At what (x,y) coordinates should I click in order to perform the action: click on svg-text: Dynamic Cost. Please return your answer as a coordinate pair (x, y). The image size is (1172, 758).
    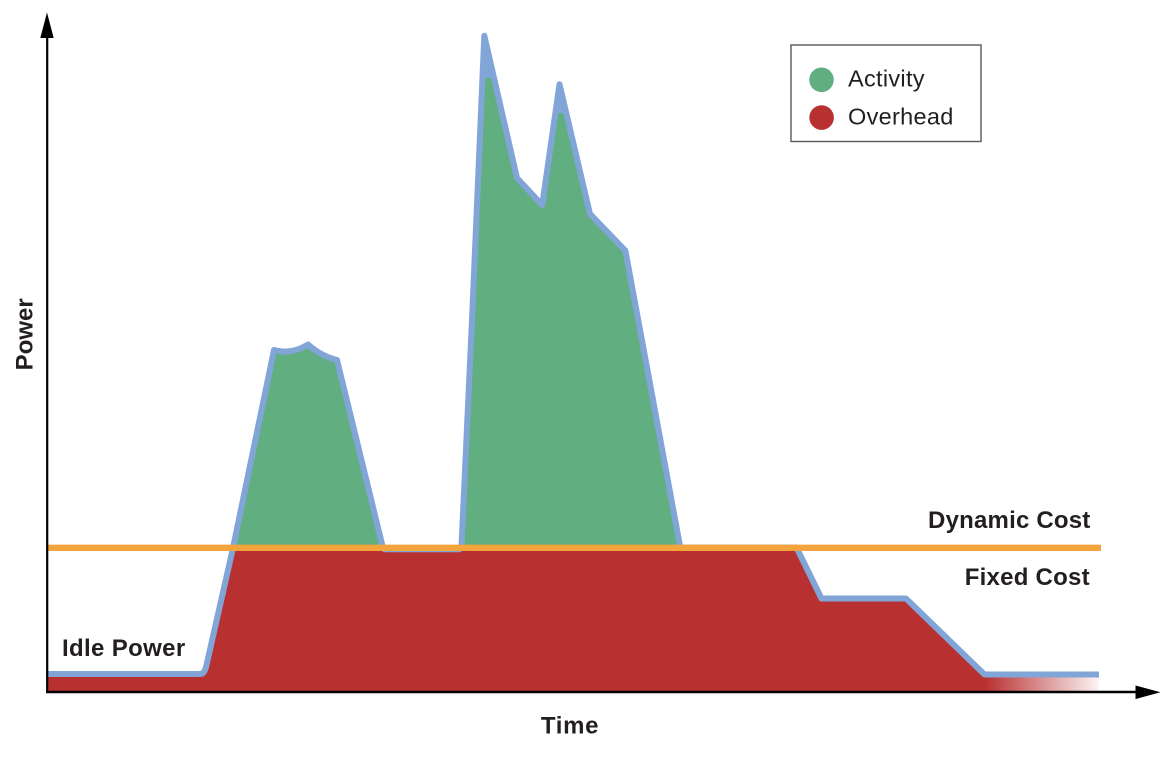
    Looking at the image, I should click on (1009, 520).